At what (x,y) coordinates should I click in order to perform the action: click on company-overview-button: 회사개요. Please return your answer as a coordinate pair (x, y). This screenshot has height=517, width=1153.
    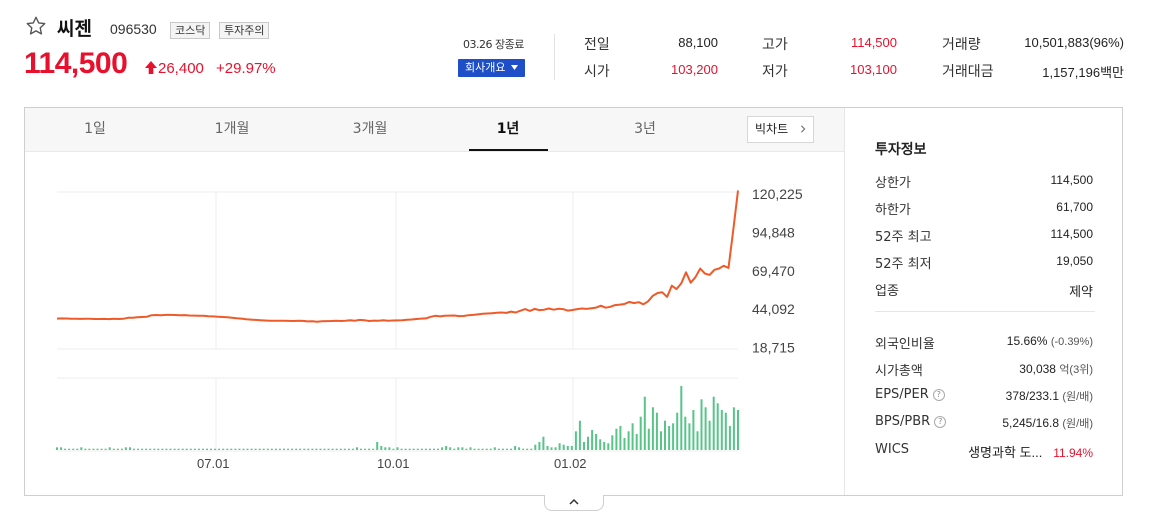
    Looking at the image, I should click on (491, 68).